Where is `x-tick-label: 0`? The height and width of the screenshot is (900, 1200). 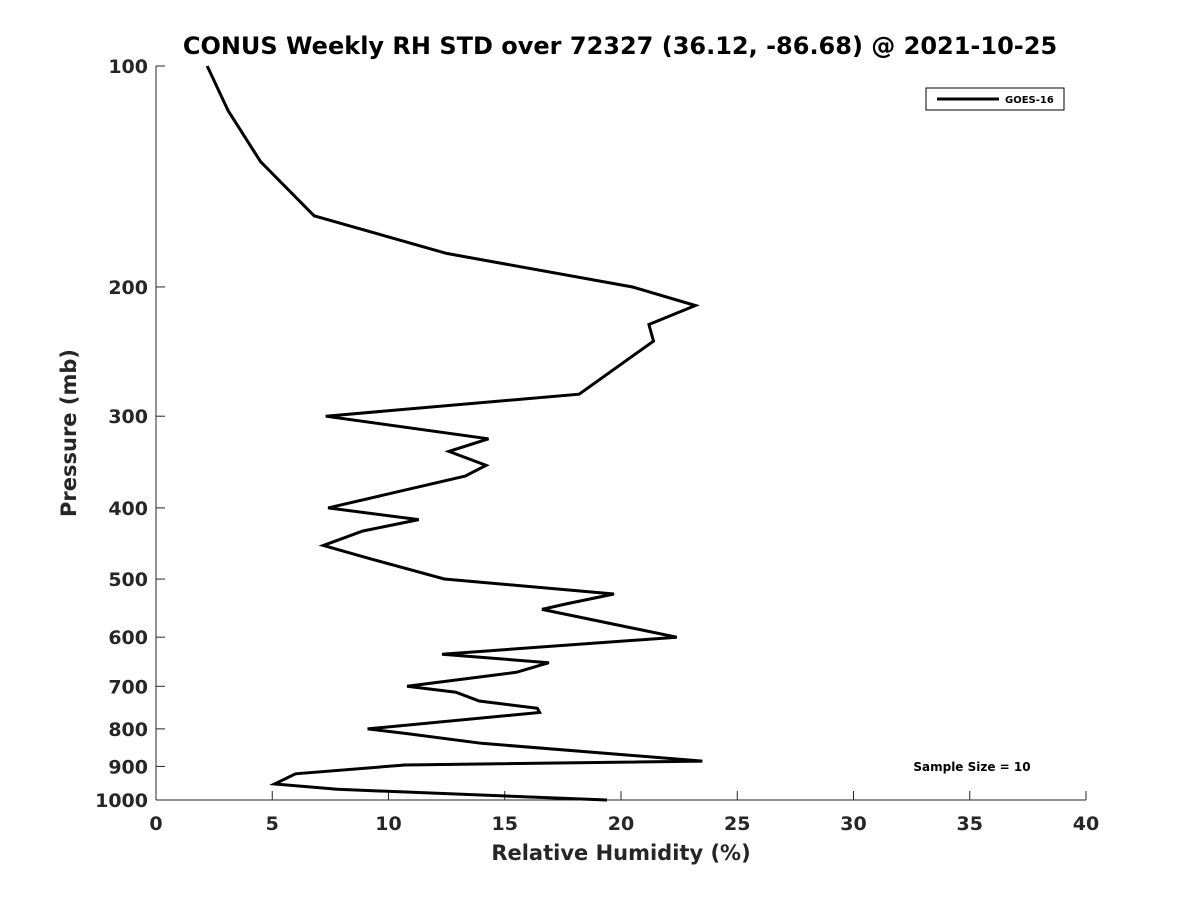 x-tick-label: 0 is located at coordinates (155, 824).